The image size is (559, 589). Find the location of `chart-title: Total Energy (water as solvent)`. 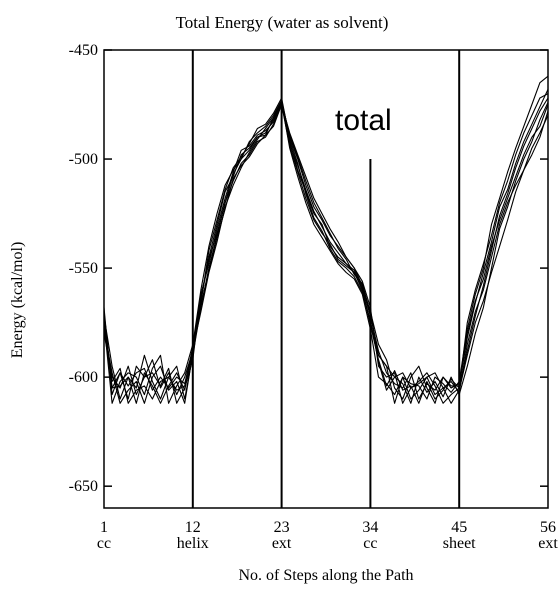

chart-title: Total Energy (water as solvent) is located at coordinates (282, 22).